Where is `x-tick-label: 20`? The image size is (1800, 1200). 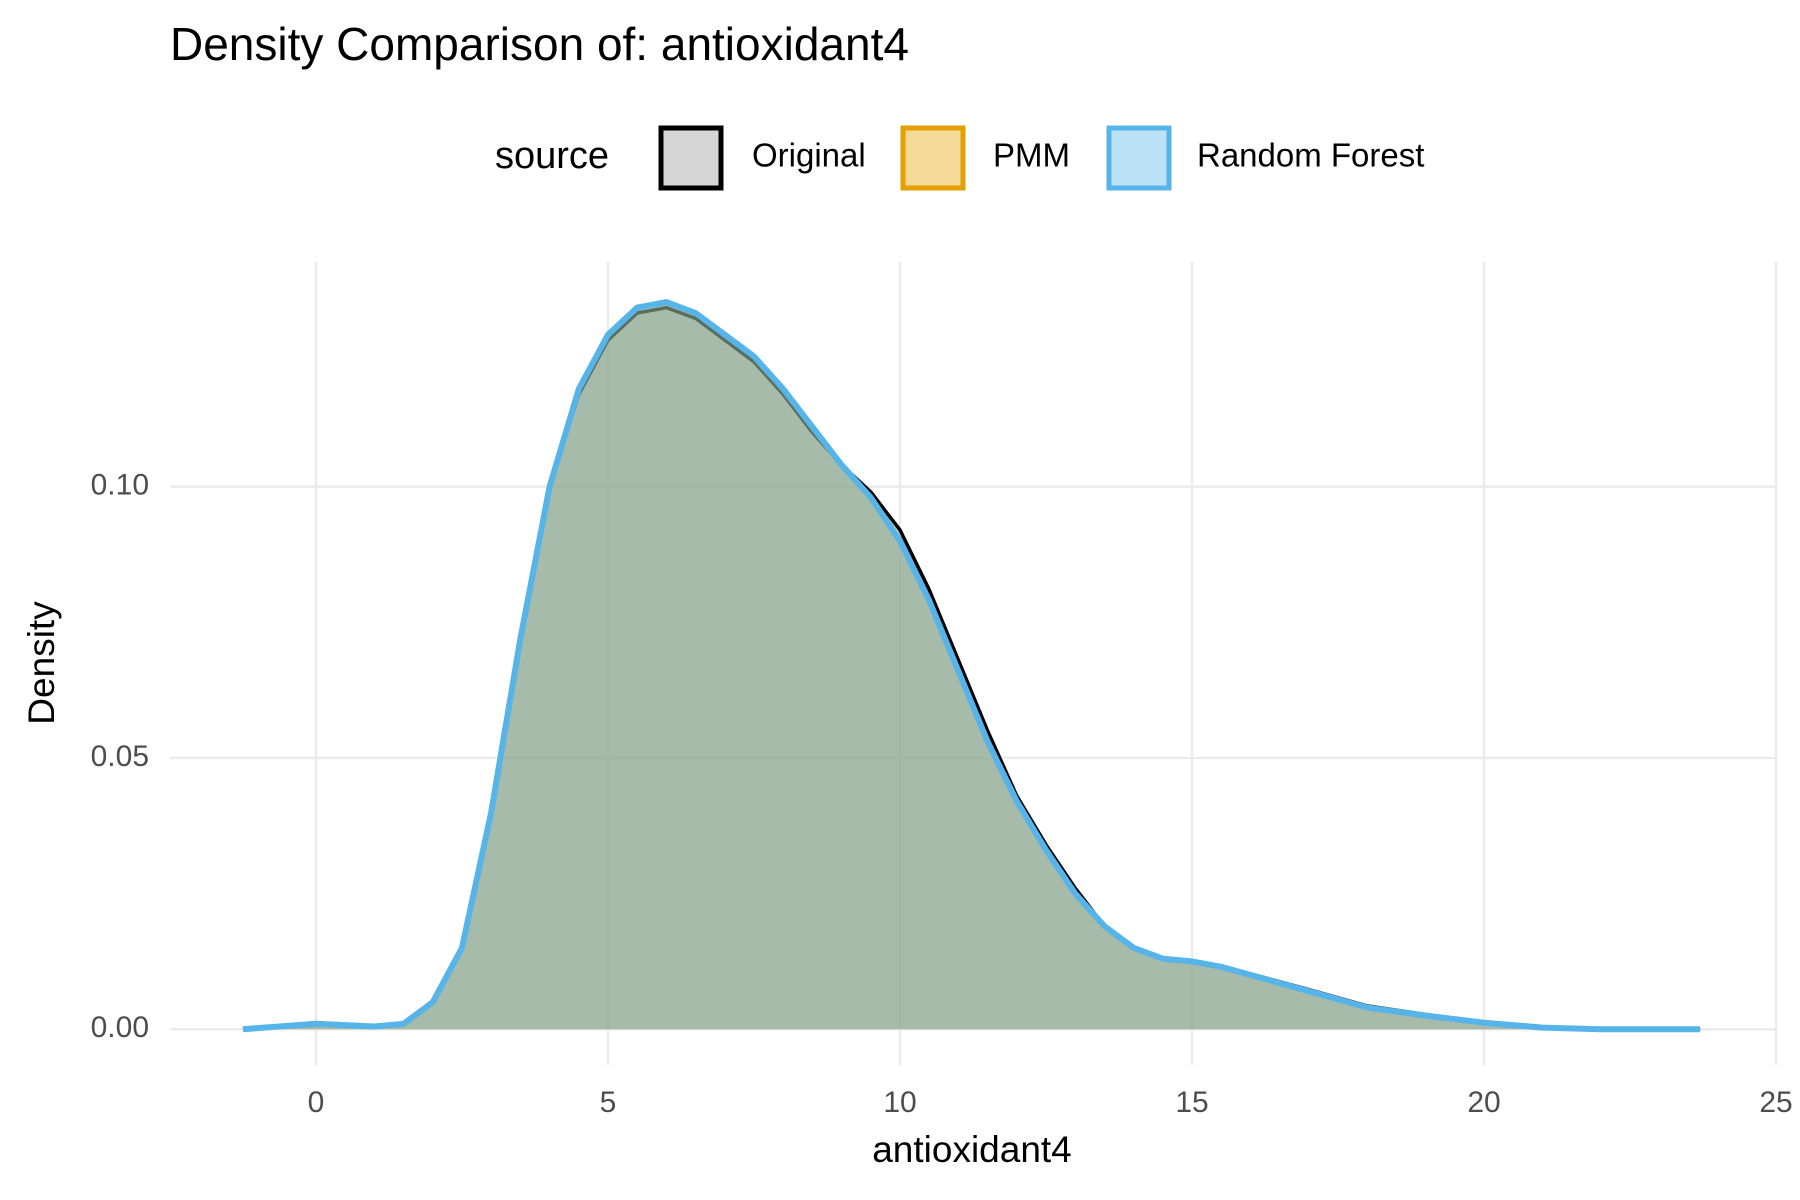
x-tick-label: 20 is located at coordinates (1483, 1102).